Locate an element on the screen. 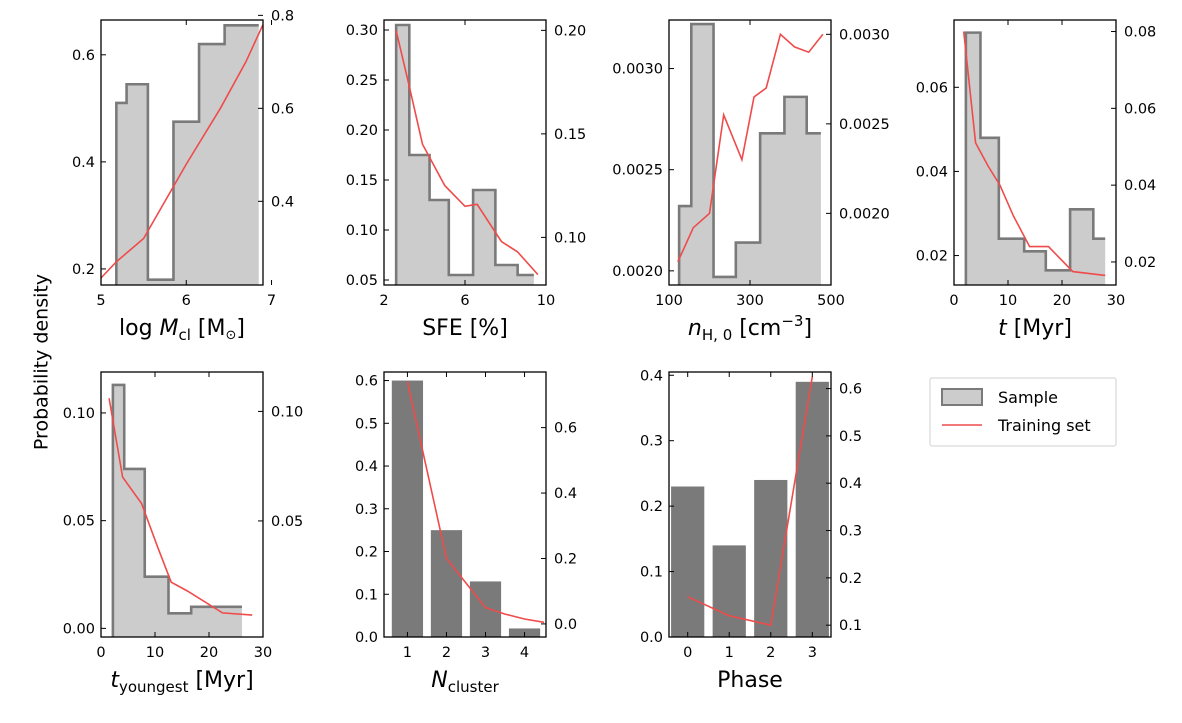 The image size is (1182, 723). y2-tick-label: 0.08 is located at coordinates (1140, 33).